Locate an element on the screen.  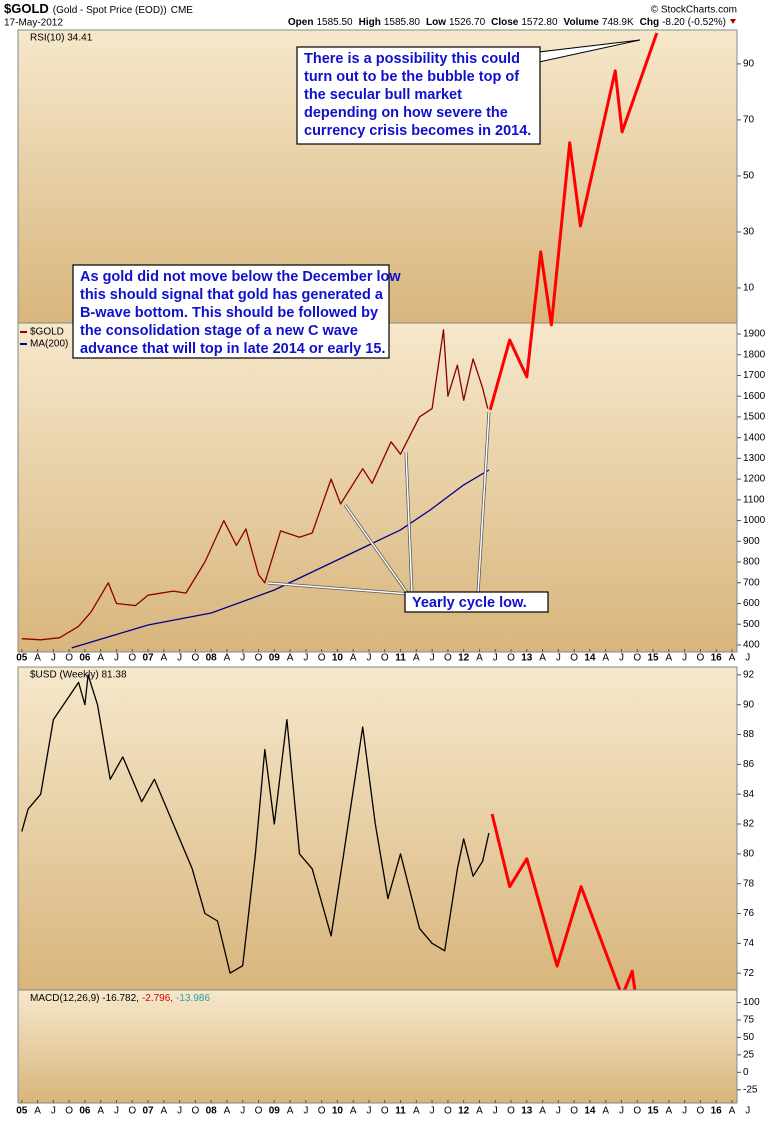
text-part: 1526.70 is located at coordinates (467, 22).